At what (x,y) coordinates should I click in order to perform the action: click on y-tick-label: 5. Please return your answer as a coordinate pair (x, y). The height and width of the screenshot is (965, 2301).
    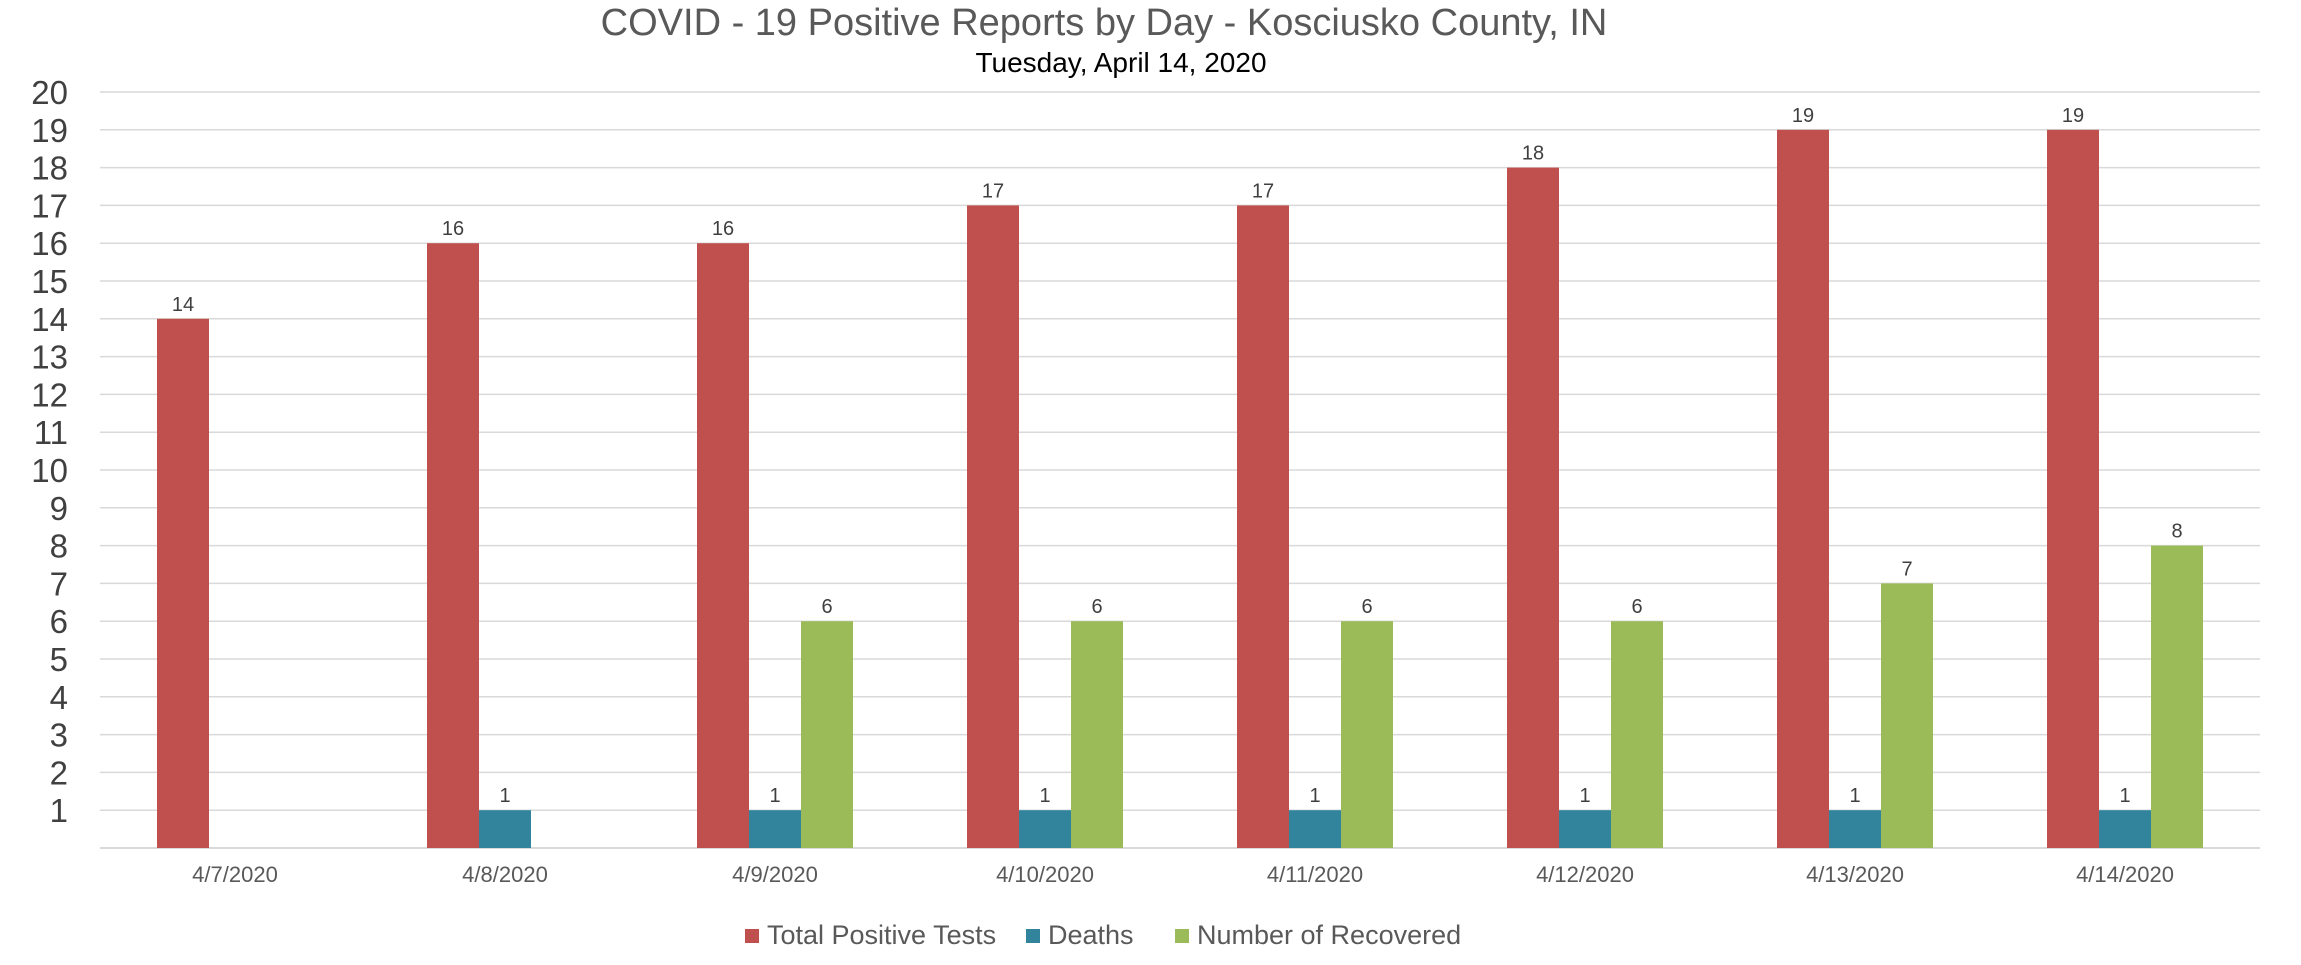
    Looking at the image, I should click on (59, 659).